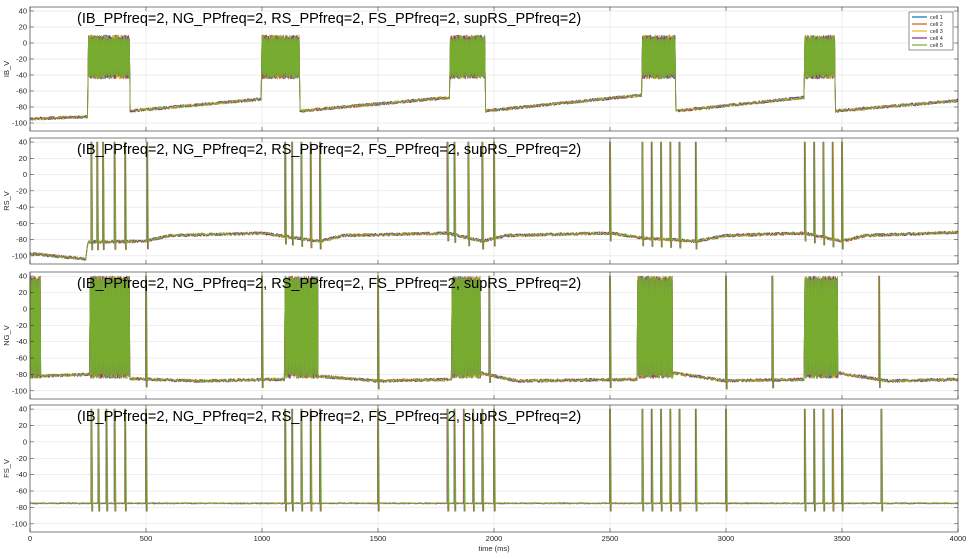 This screenshot has width=969, height=559. I want to click on y-axis-label: IB_V, so click(6, 69).